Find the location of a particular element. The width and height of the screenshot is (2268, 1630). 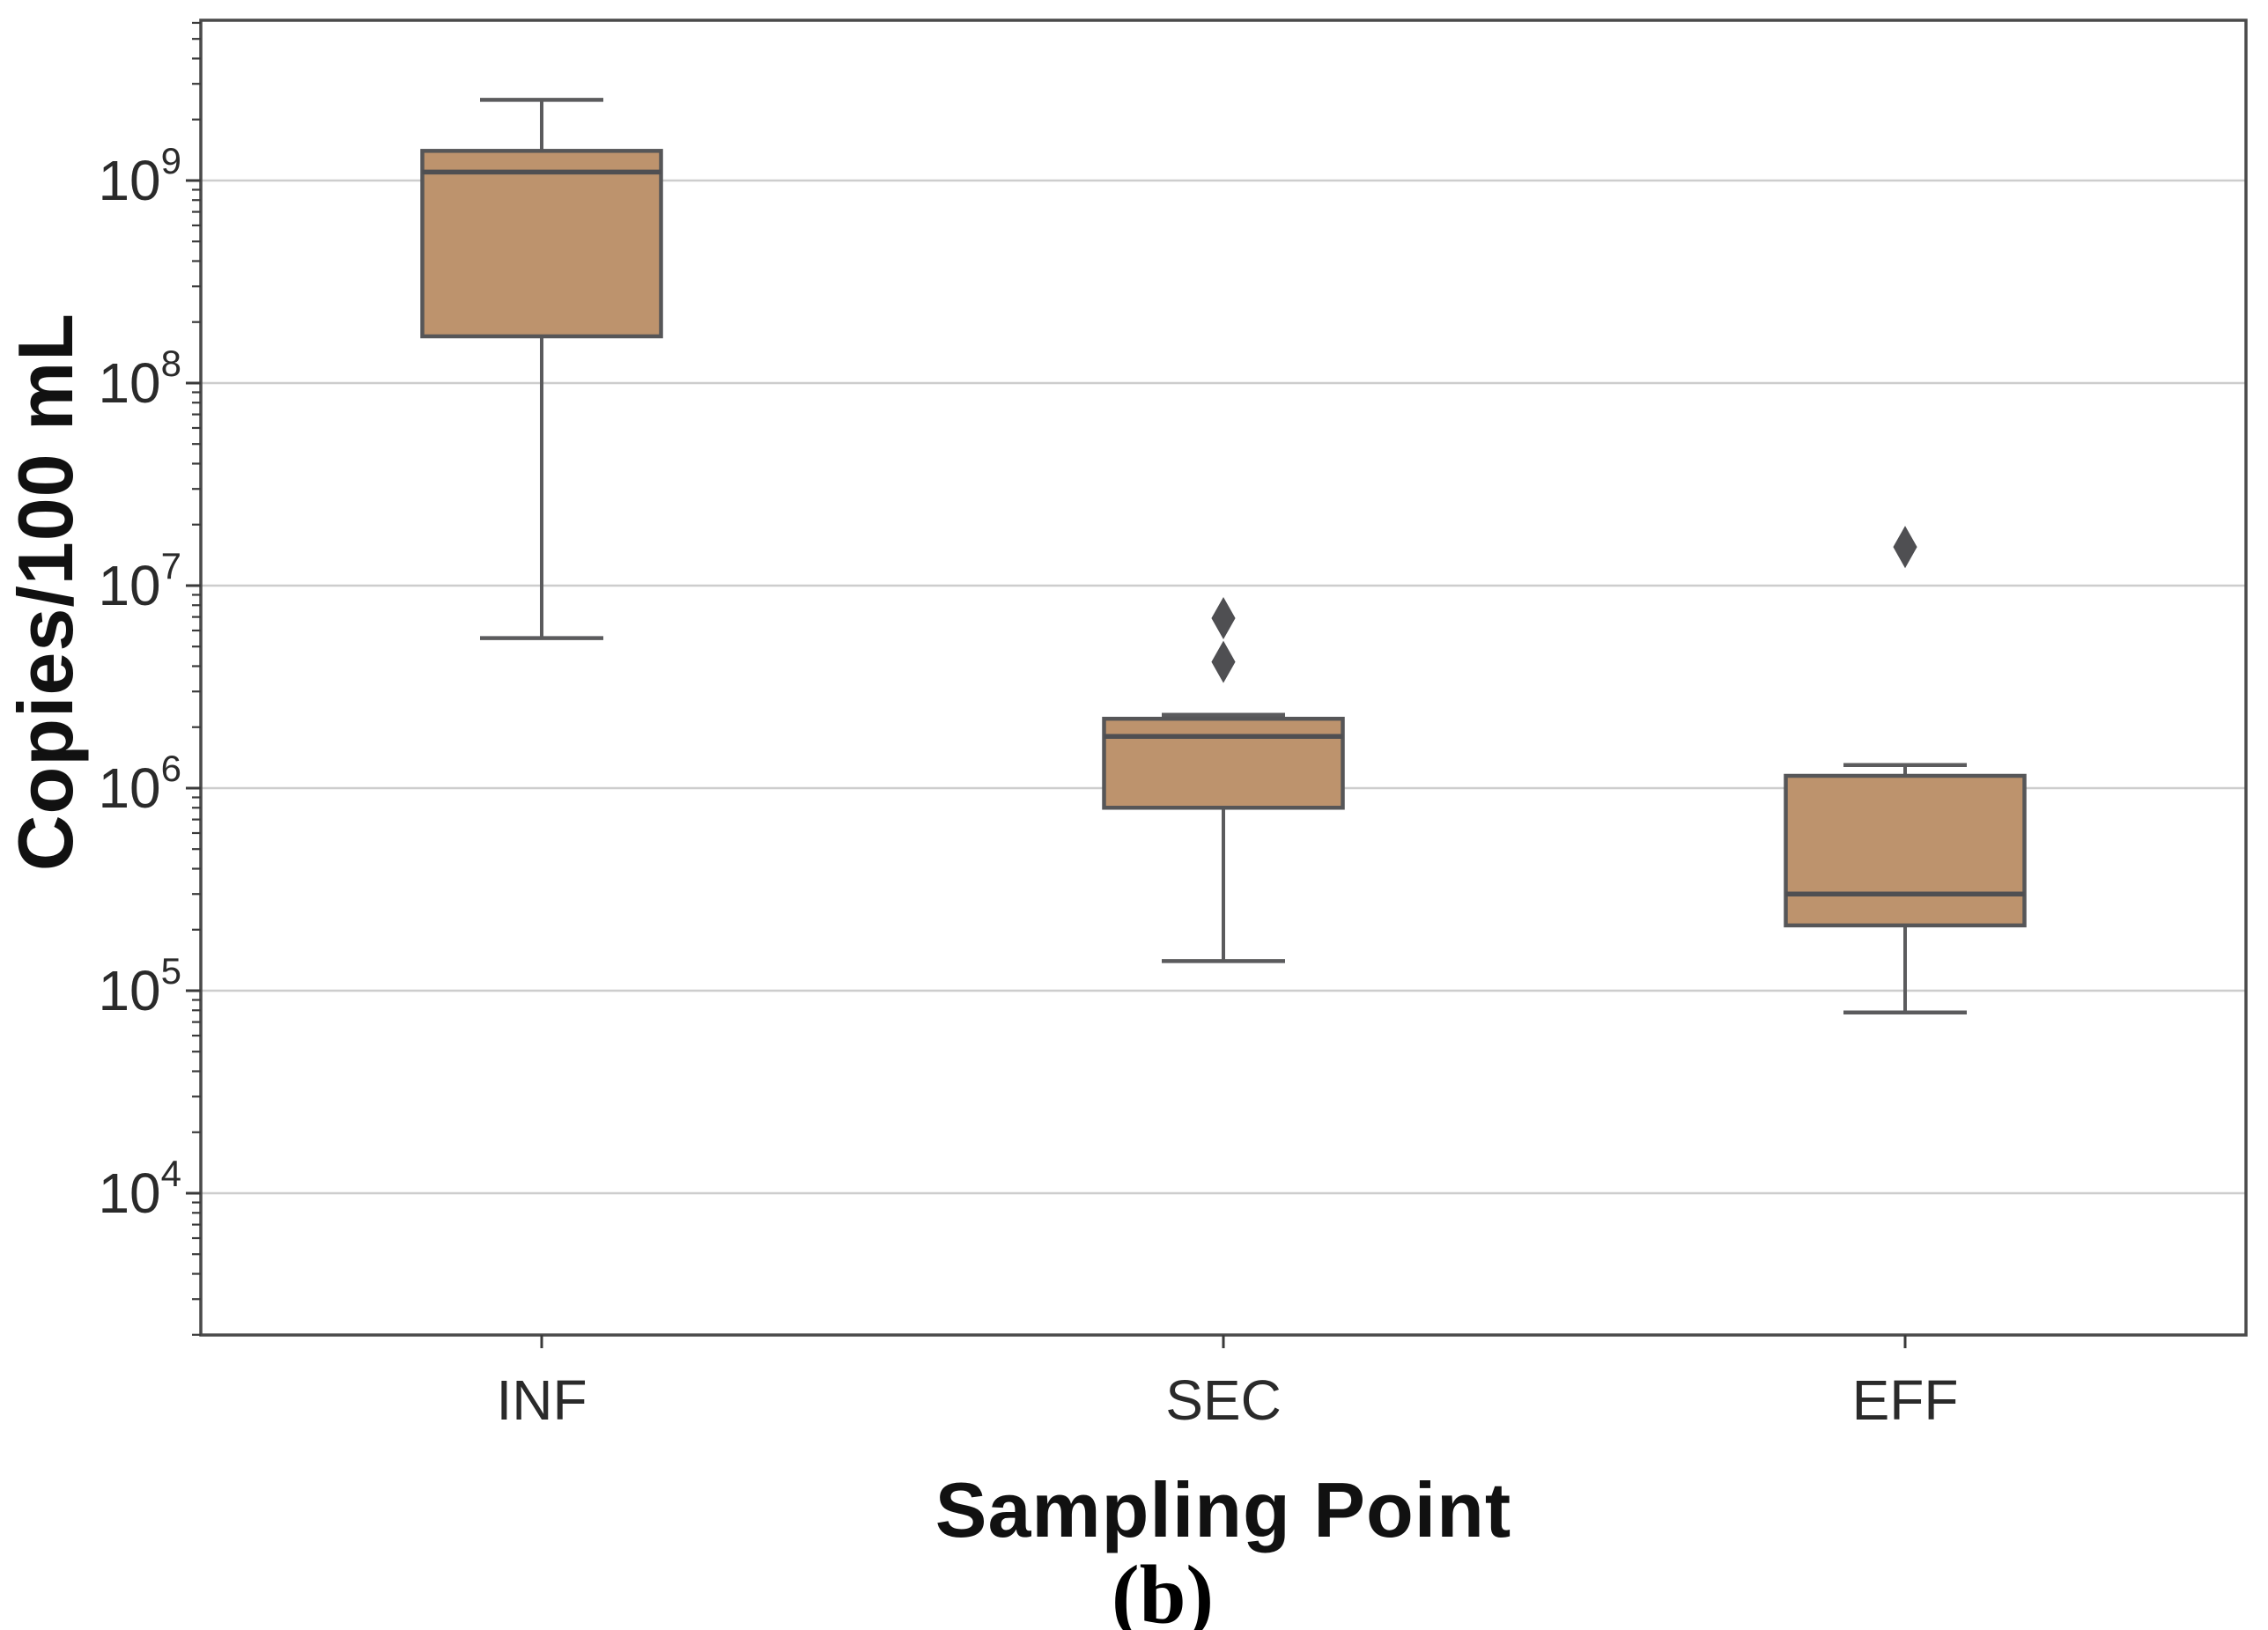

x-tick-label-SEC: SEC is located at coordinates (1223, 1400).